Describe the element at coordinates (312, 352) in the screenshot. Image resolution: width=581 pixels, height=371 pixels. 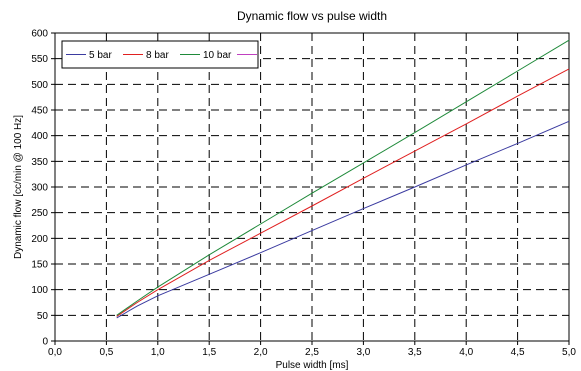
I see `x-tick-label: 2,5` at that location.